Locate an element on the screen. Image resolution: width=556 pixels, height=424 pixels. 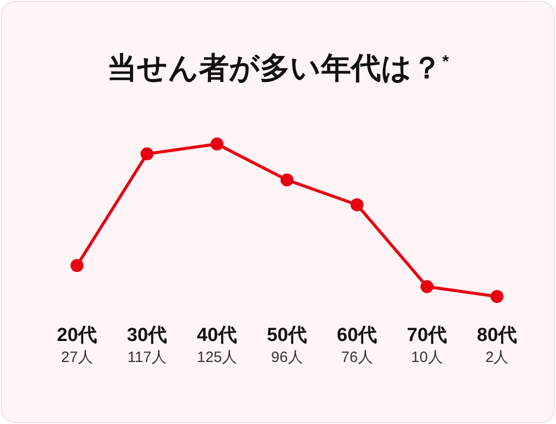
data-label: 76人 is located at coordinates (357, 357).